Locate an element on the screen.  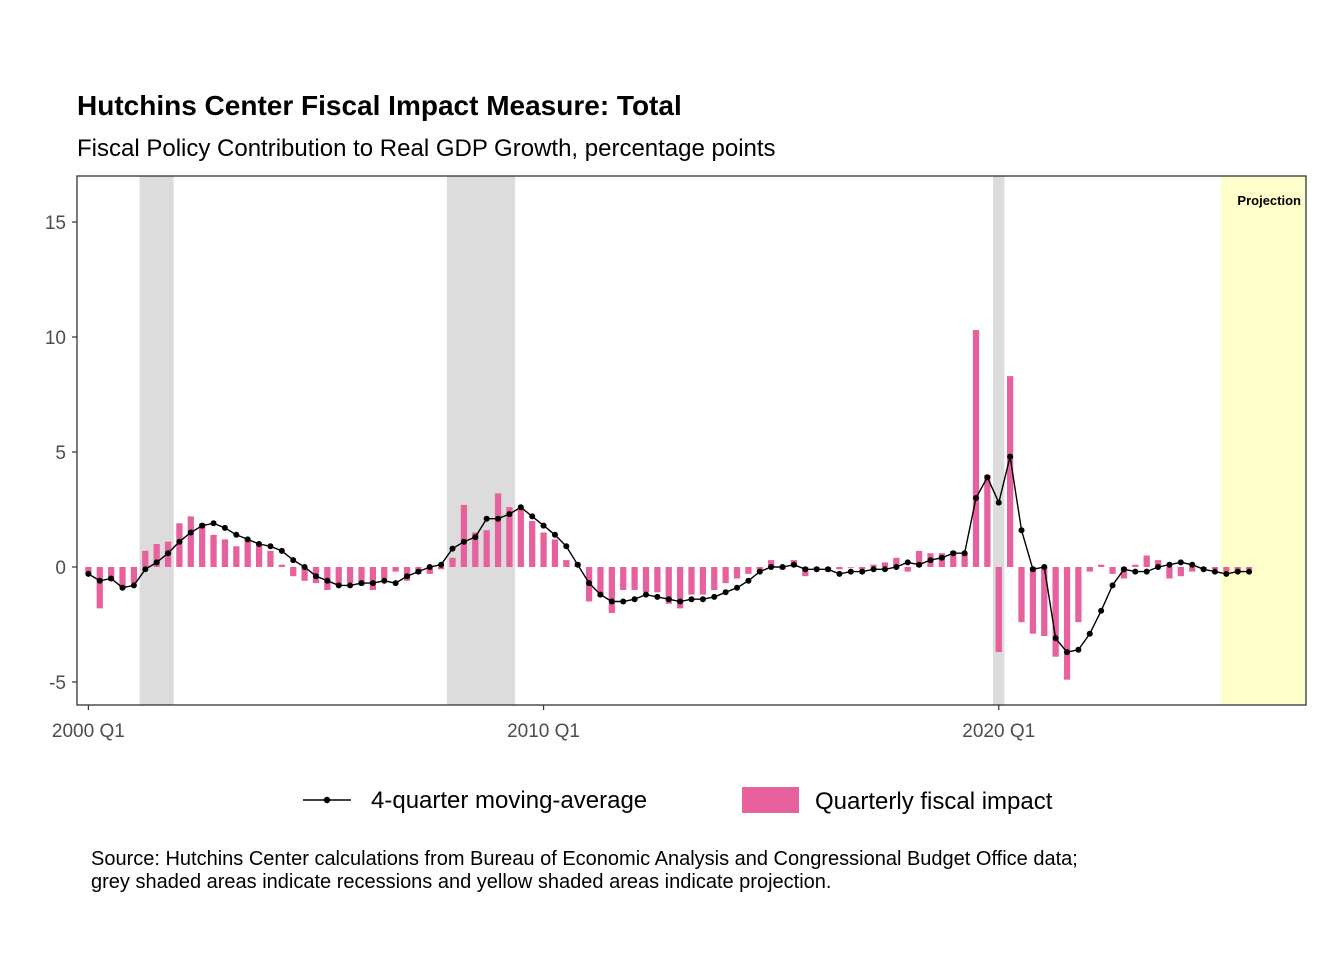
x-tick-label: 2020 Q1 is located at coordinates (998, 731).